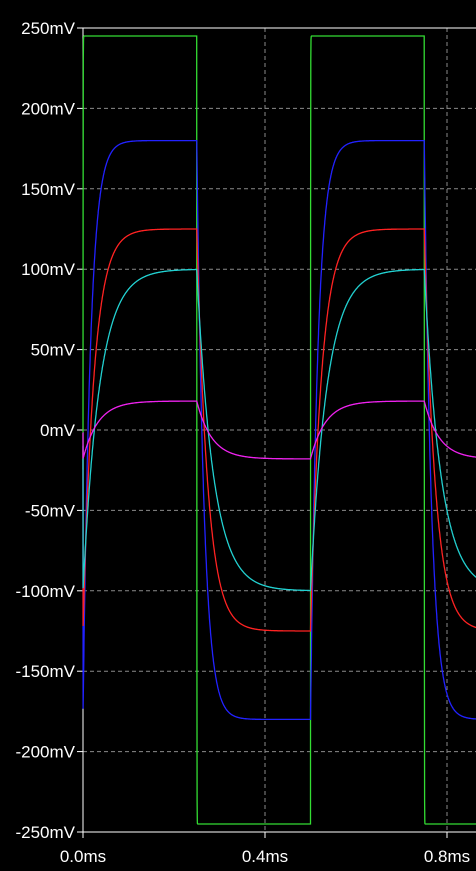 This screenshot has width=476, height=871. I want to click on x-axis-ticks: 0.0ms 0.4ms 0.8ms, so click(265, 849).